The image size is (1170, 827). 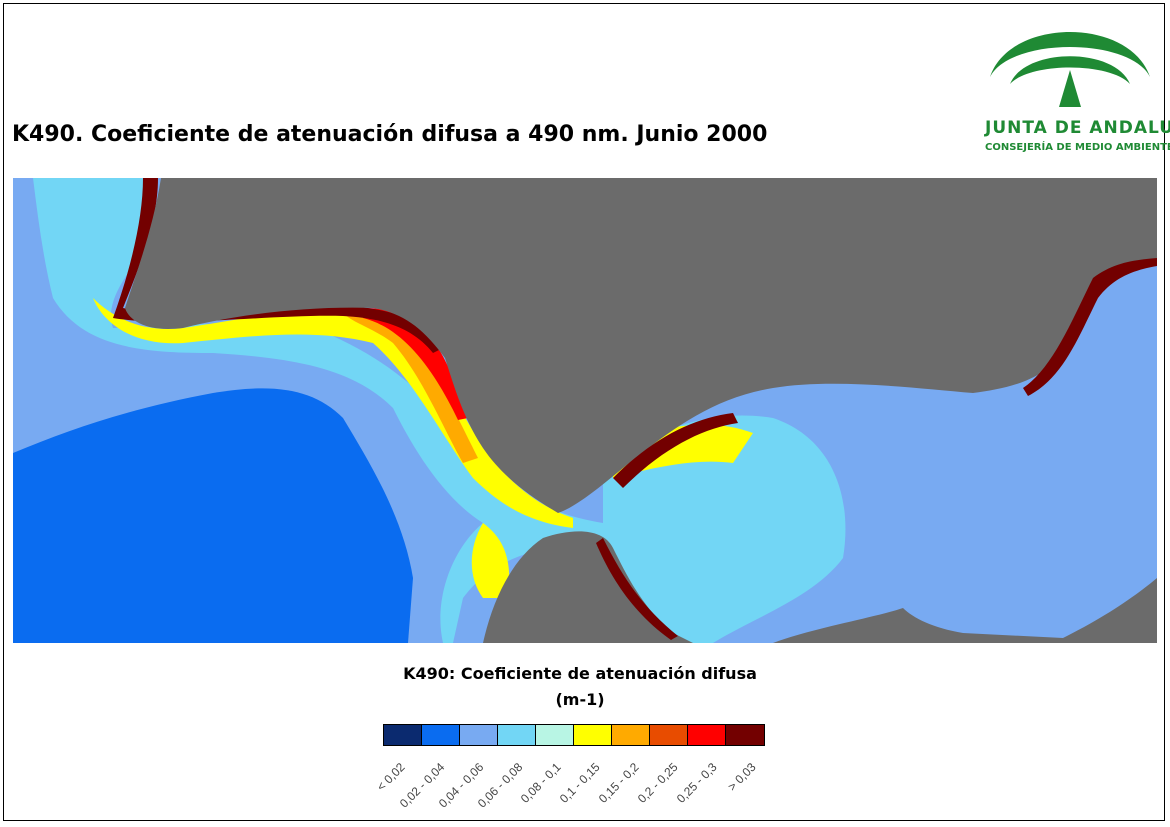 What do you see at coordinates (580, 699) in the screenshot?
I see `legend-unit: (m-1)` at bounding box center [580, 699].